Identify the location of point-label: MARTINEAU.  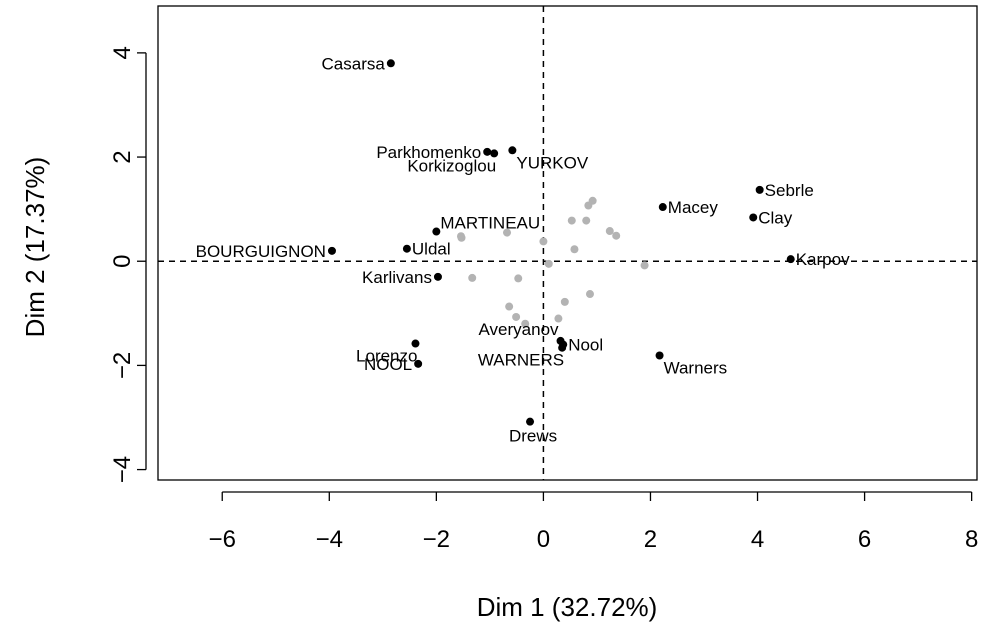
(490, 223).